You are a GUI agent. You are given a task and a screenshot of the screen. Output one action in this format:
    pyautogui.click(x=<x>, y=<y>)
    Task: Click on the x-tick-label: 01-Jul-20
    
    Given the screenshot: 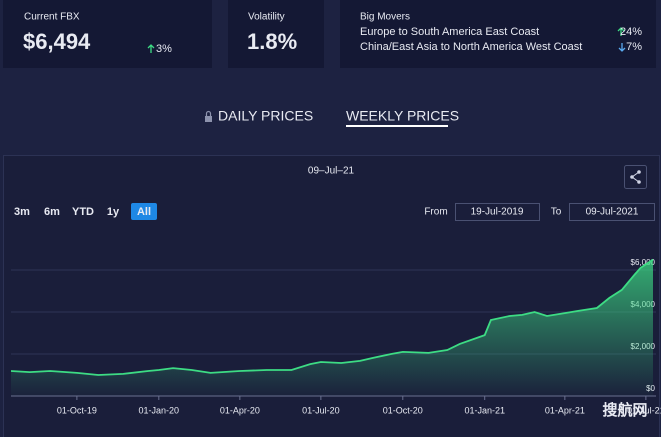 What is the action you would take?
    pyautogui.click(x=321, y=410)
    